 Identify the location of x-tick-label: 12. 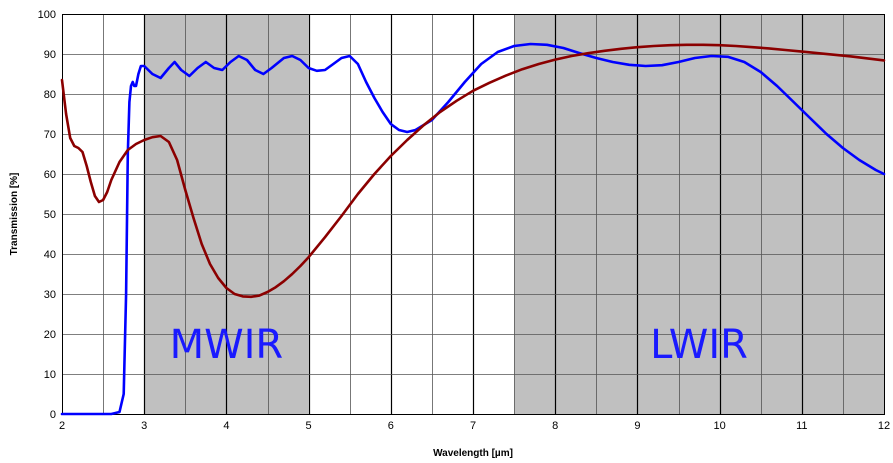
(884, 426).